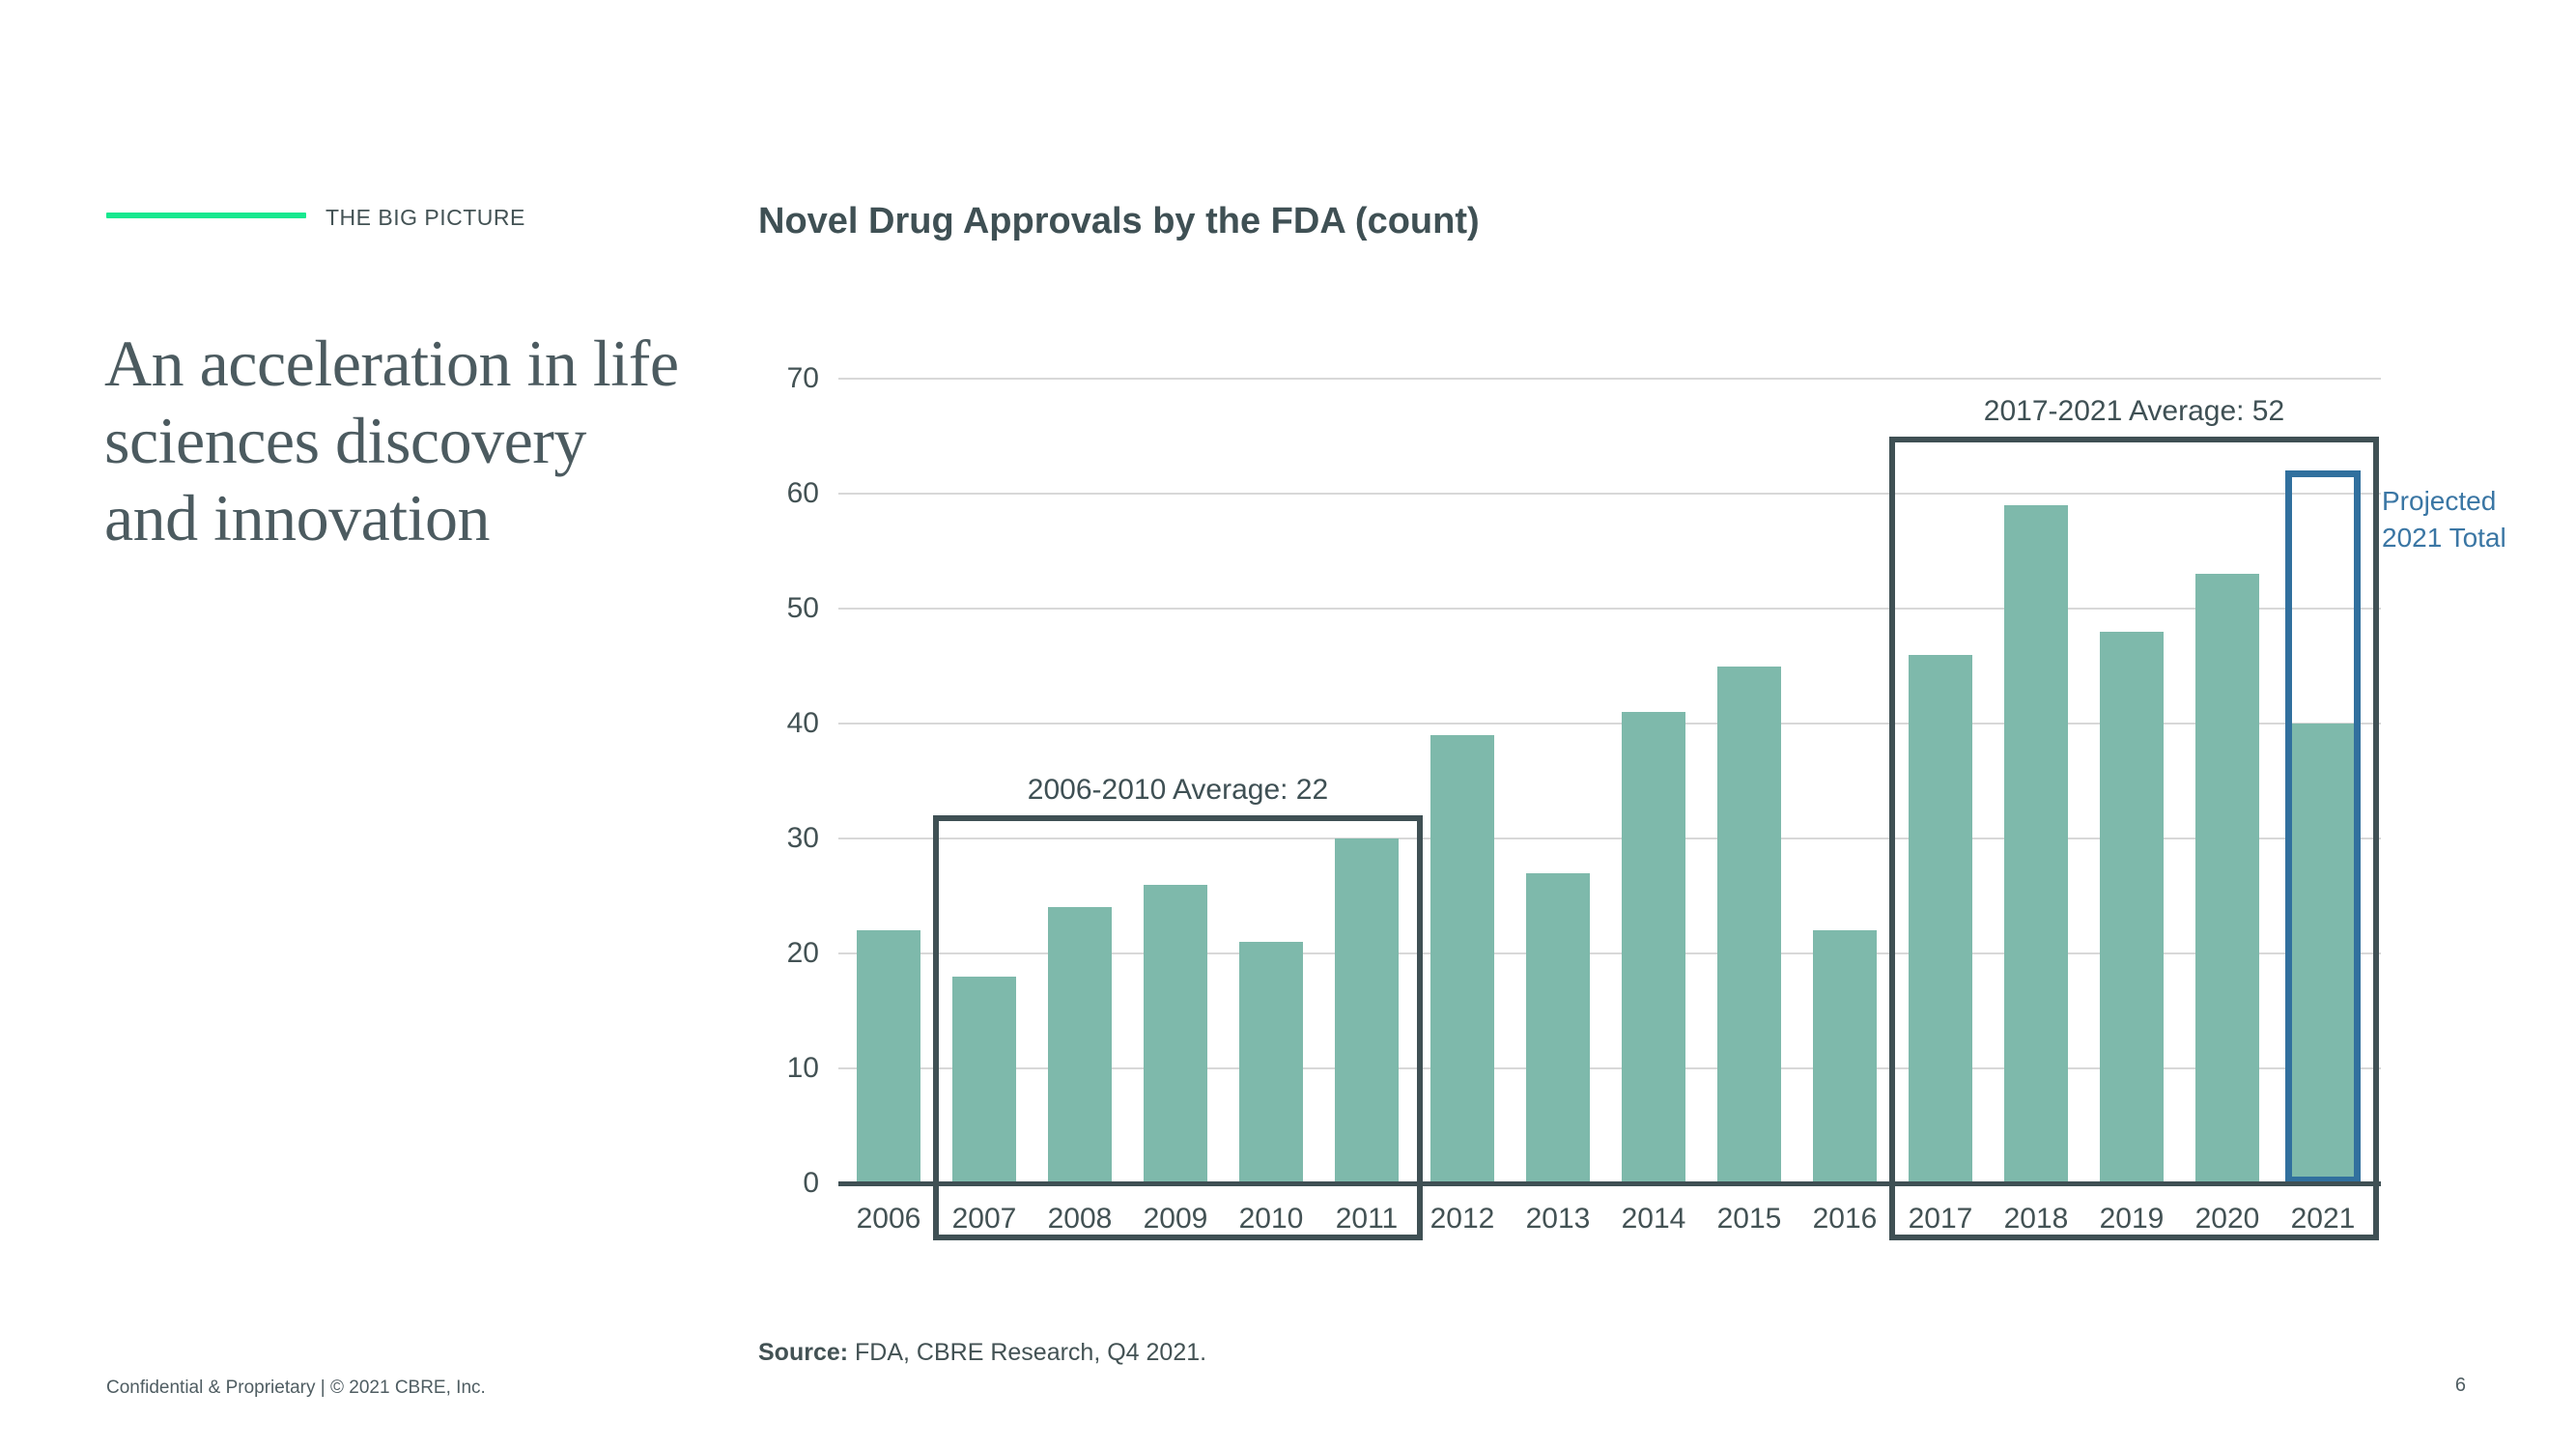 This screenshot has height=1449, width=2576. What do you see at coordinates (984, 1079) in the screenshot?
I see `bar-2007` at bounding box center [984, 1079].